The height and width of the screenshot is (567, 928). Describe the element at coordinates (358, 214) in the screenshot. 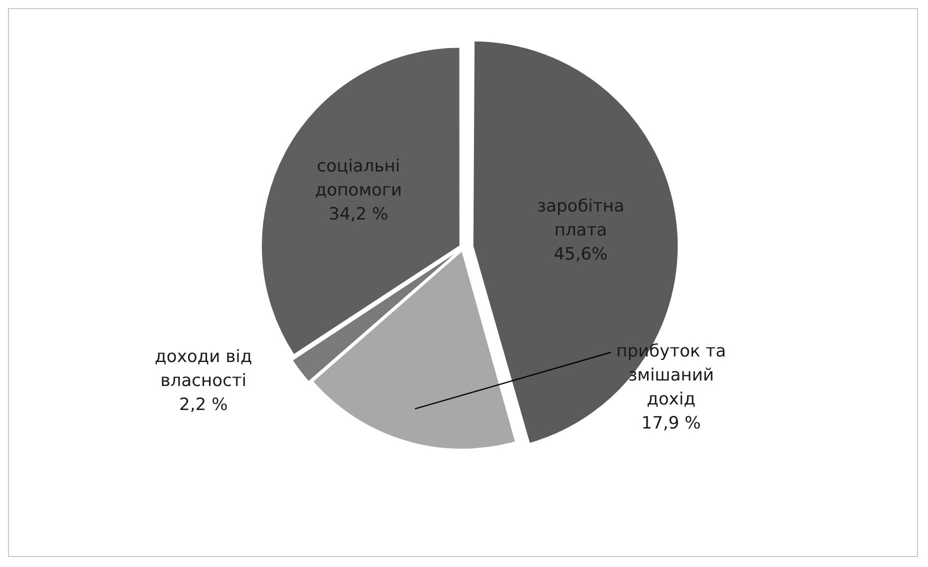

I see `data-label: 34,2 %` at that location.